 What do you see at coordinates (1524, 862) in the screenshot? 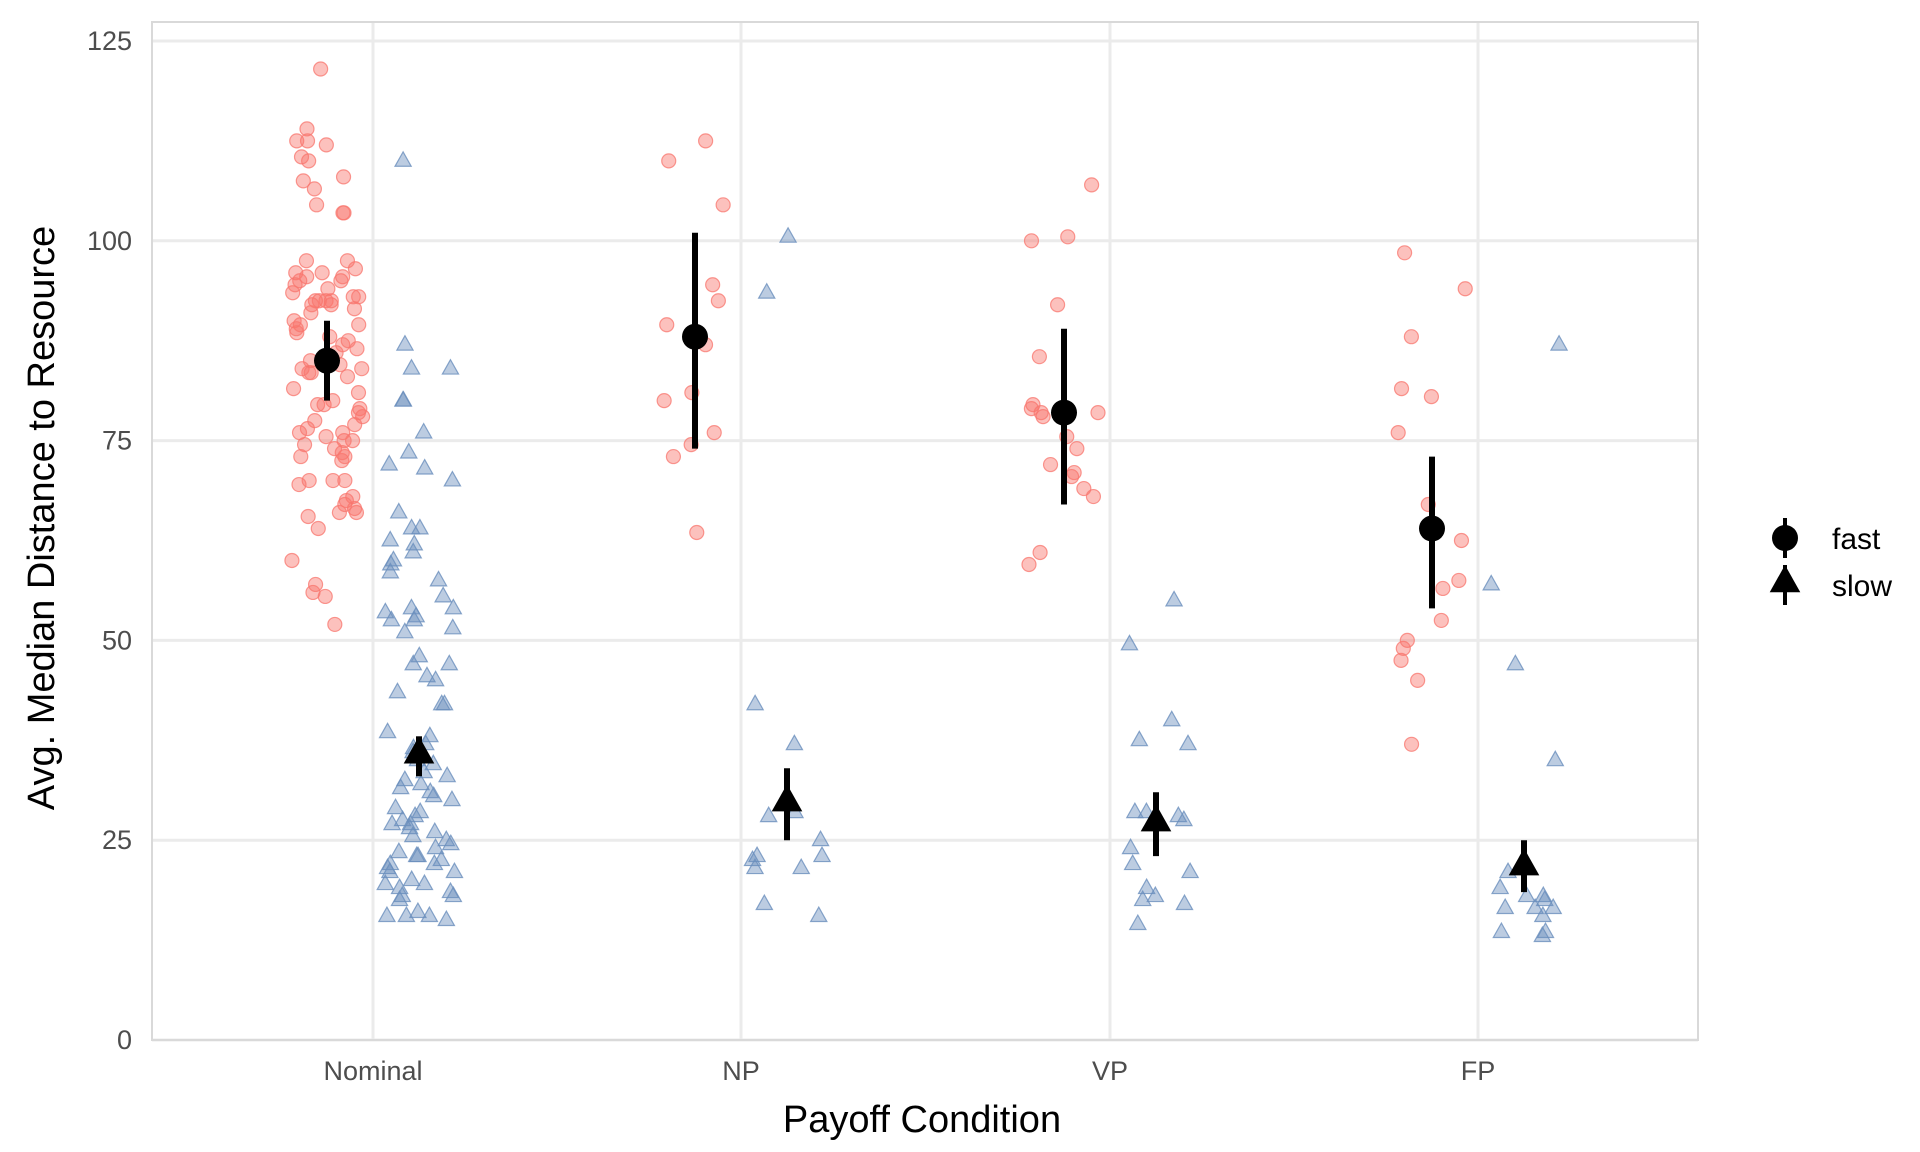
I see `mean-point-slow-fp` at bounding box center [1524, 862].